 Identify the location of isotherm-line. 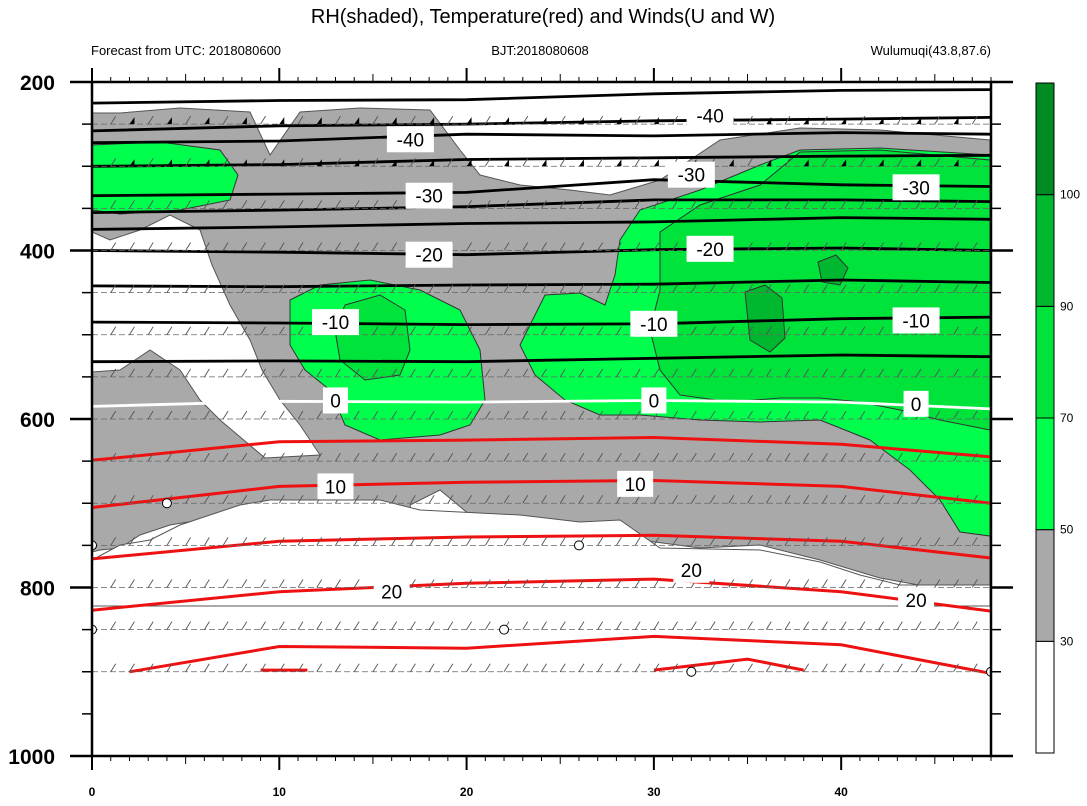
(541, 138).